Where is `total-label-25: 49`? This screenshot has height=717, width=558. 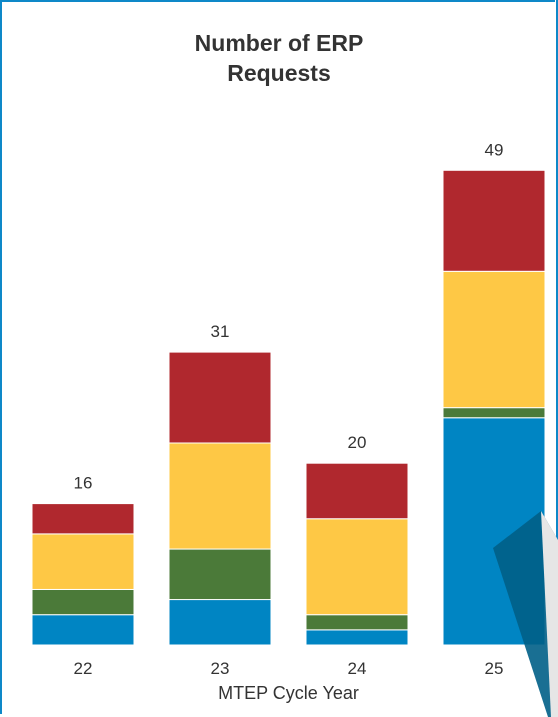 total-label-25: 49 is located at coordinates (494, 149).